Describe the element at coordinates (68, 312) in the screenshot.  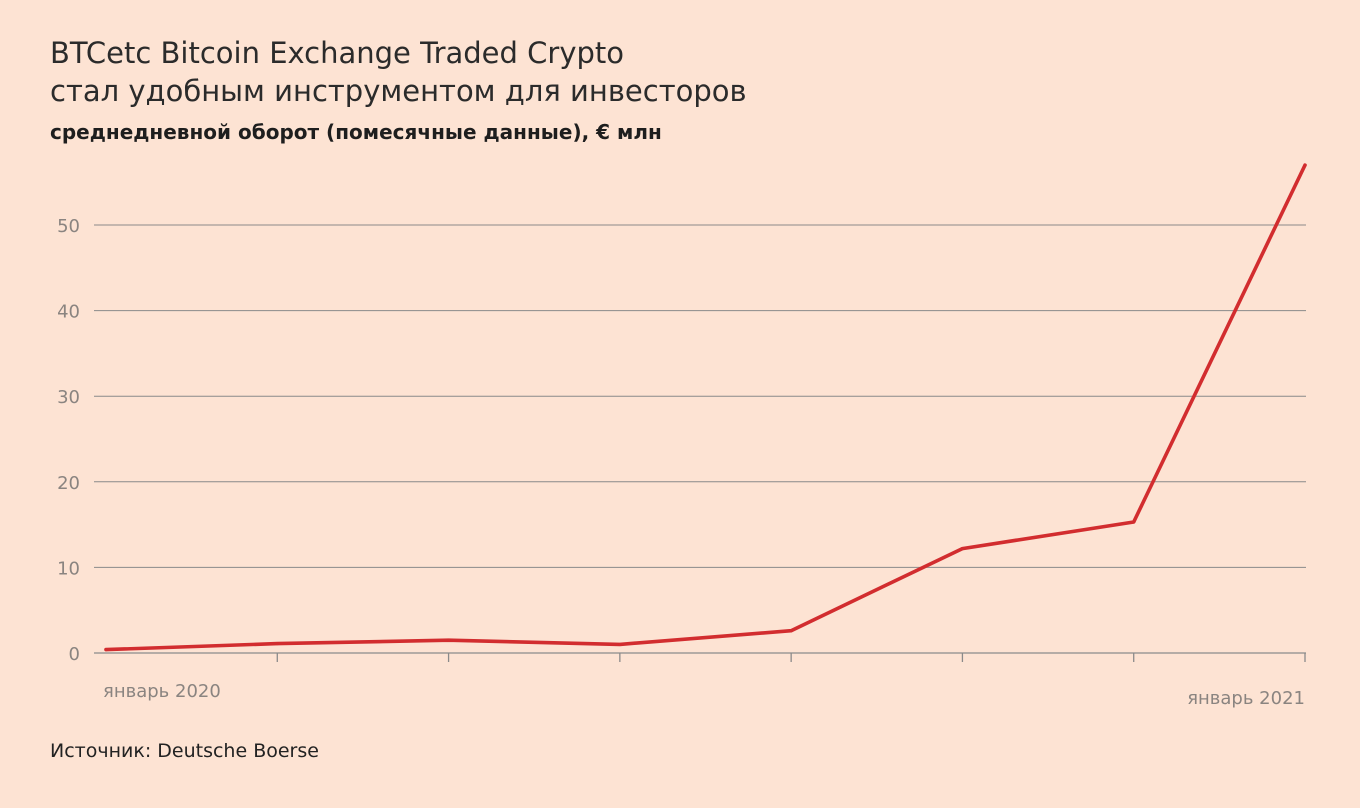
I see `y-tick-label-40: 40` at that location.